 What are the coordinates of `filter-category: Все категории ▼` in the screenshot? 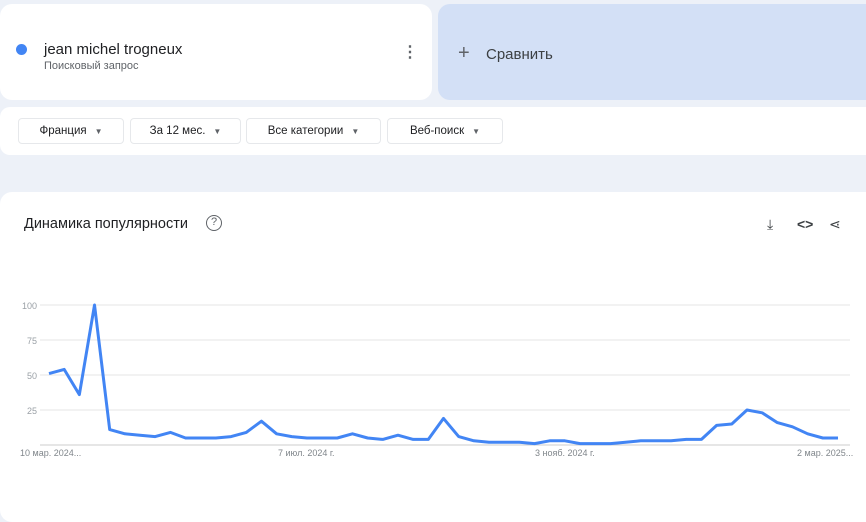 It's located at (313, 131).